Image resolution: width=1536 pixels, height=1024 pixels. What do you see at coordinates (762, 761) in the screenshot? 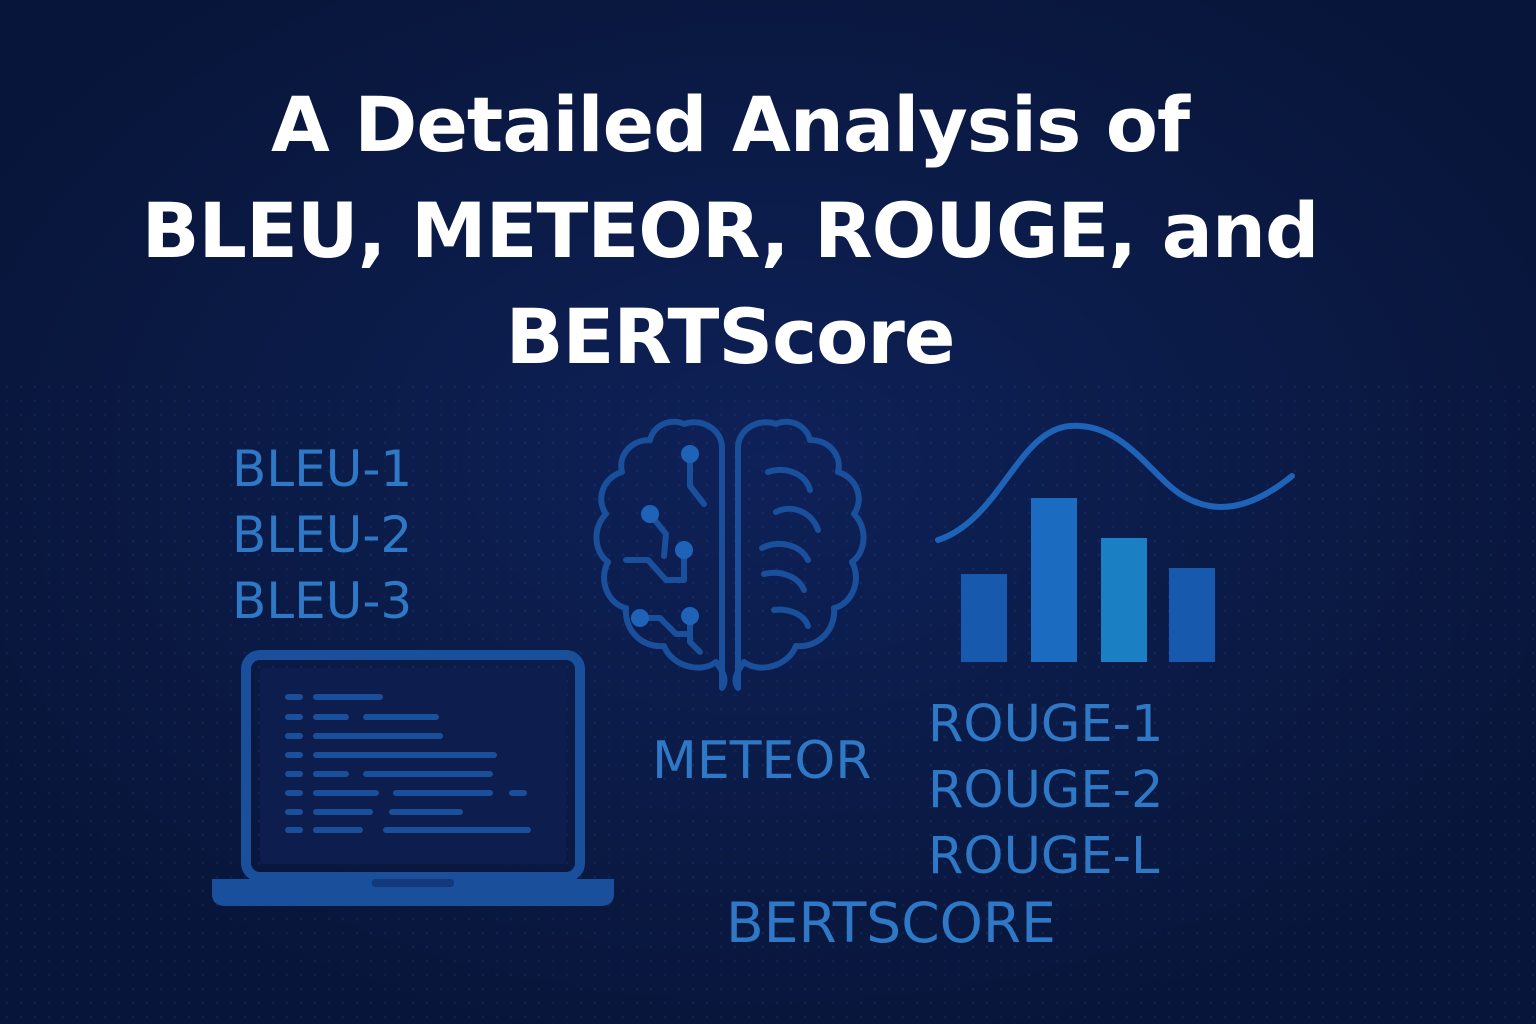
I see `meteor-label: METEOR` at bounding box center [762, 761].